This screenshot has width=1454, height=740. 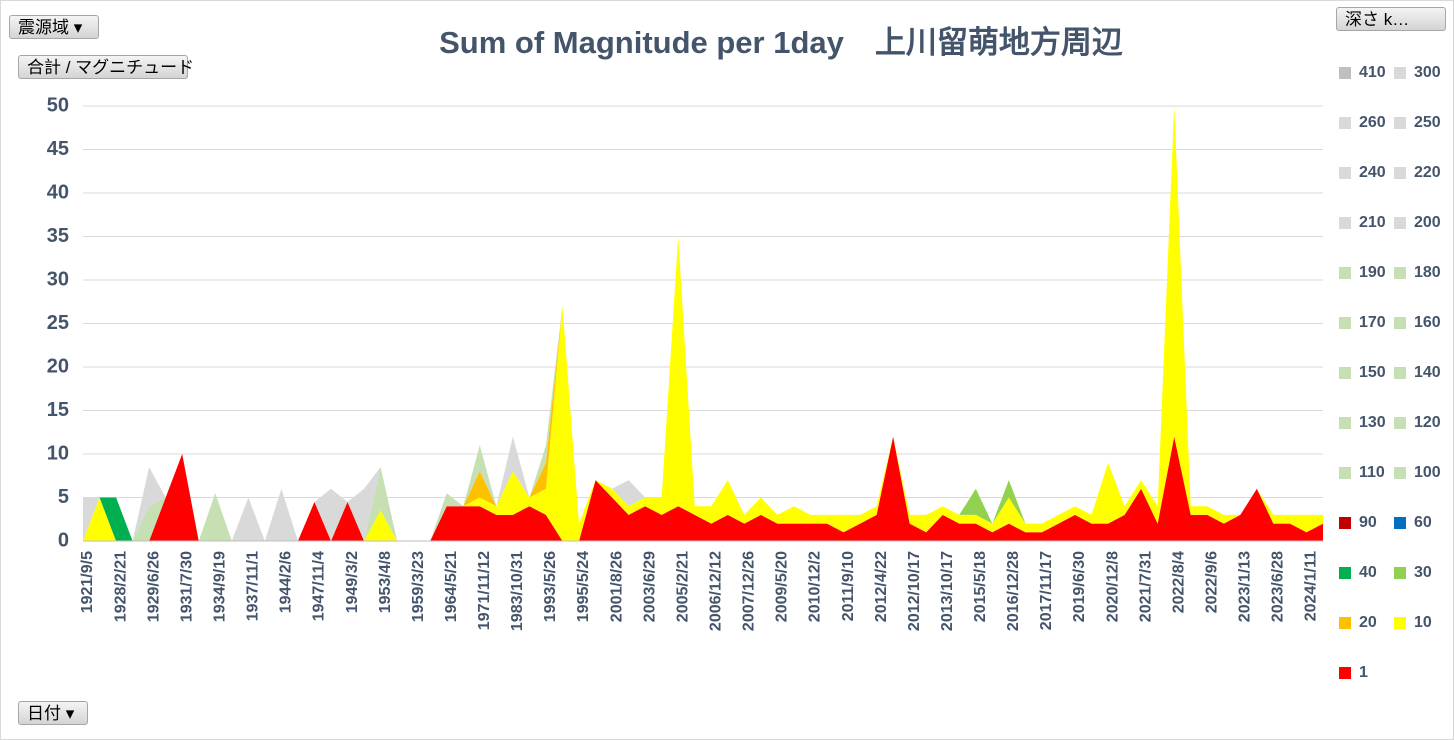 I want to click on x-tick-label: 2006/12/12, so click(x=715, y=591).